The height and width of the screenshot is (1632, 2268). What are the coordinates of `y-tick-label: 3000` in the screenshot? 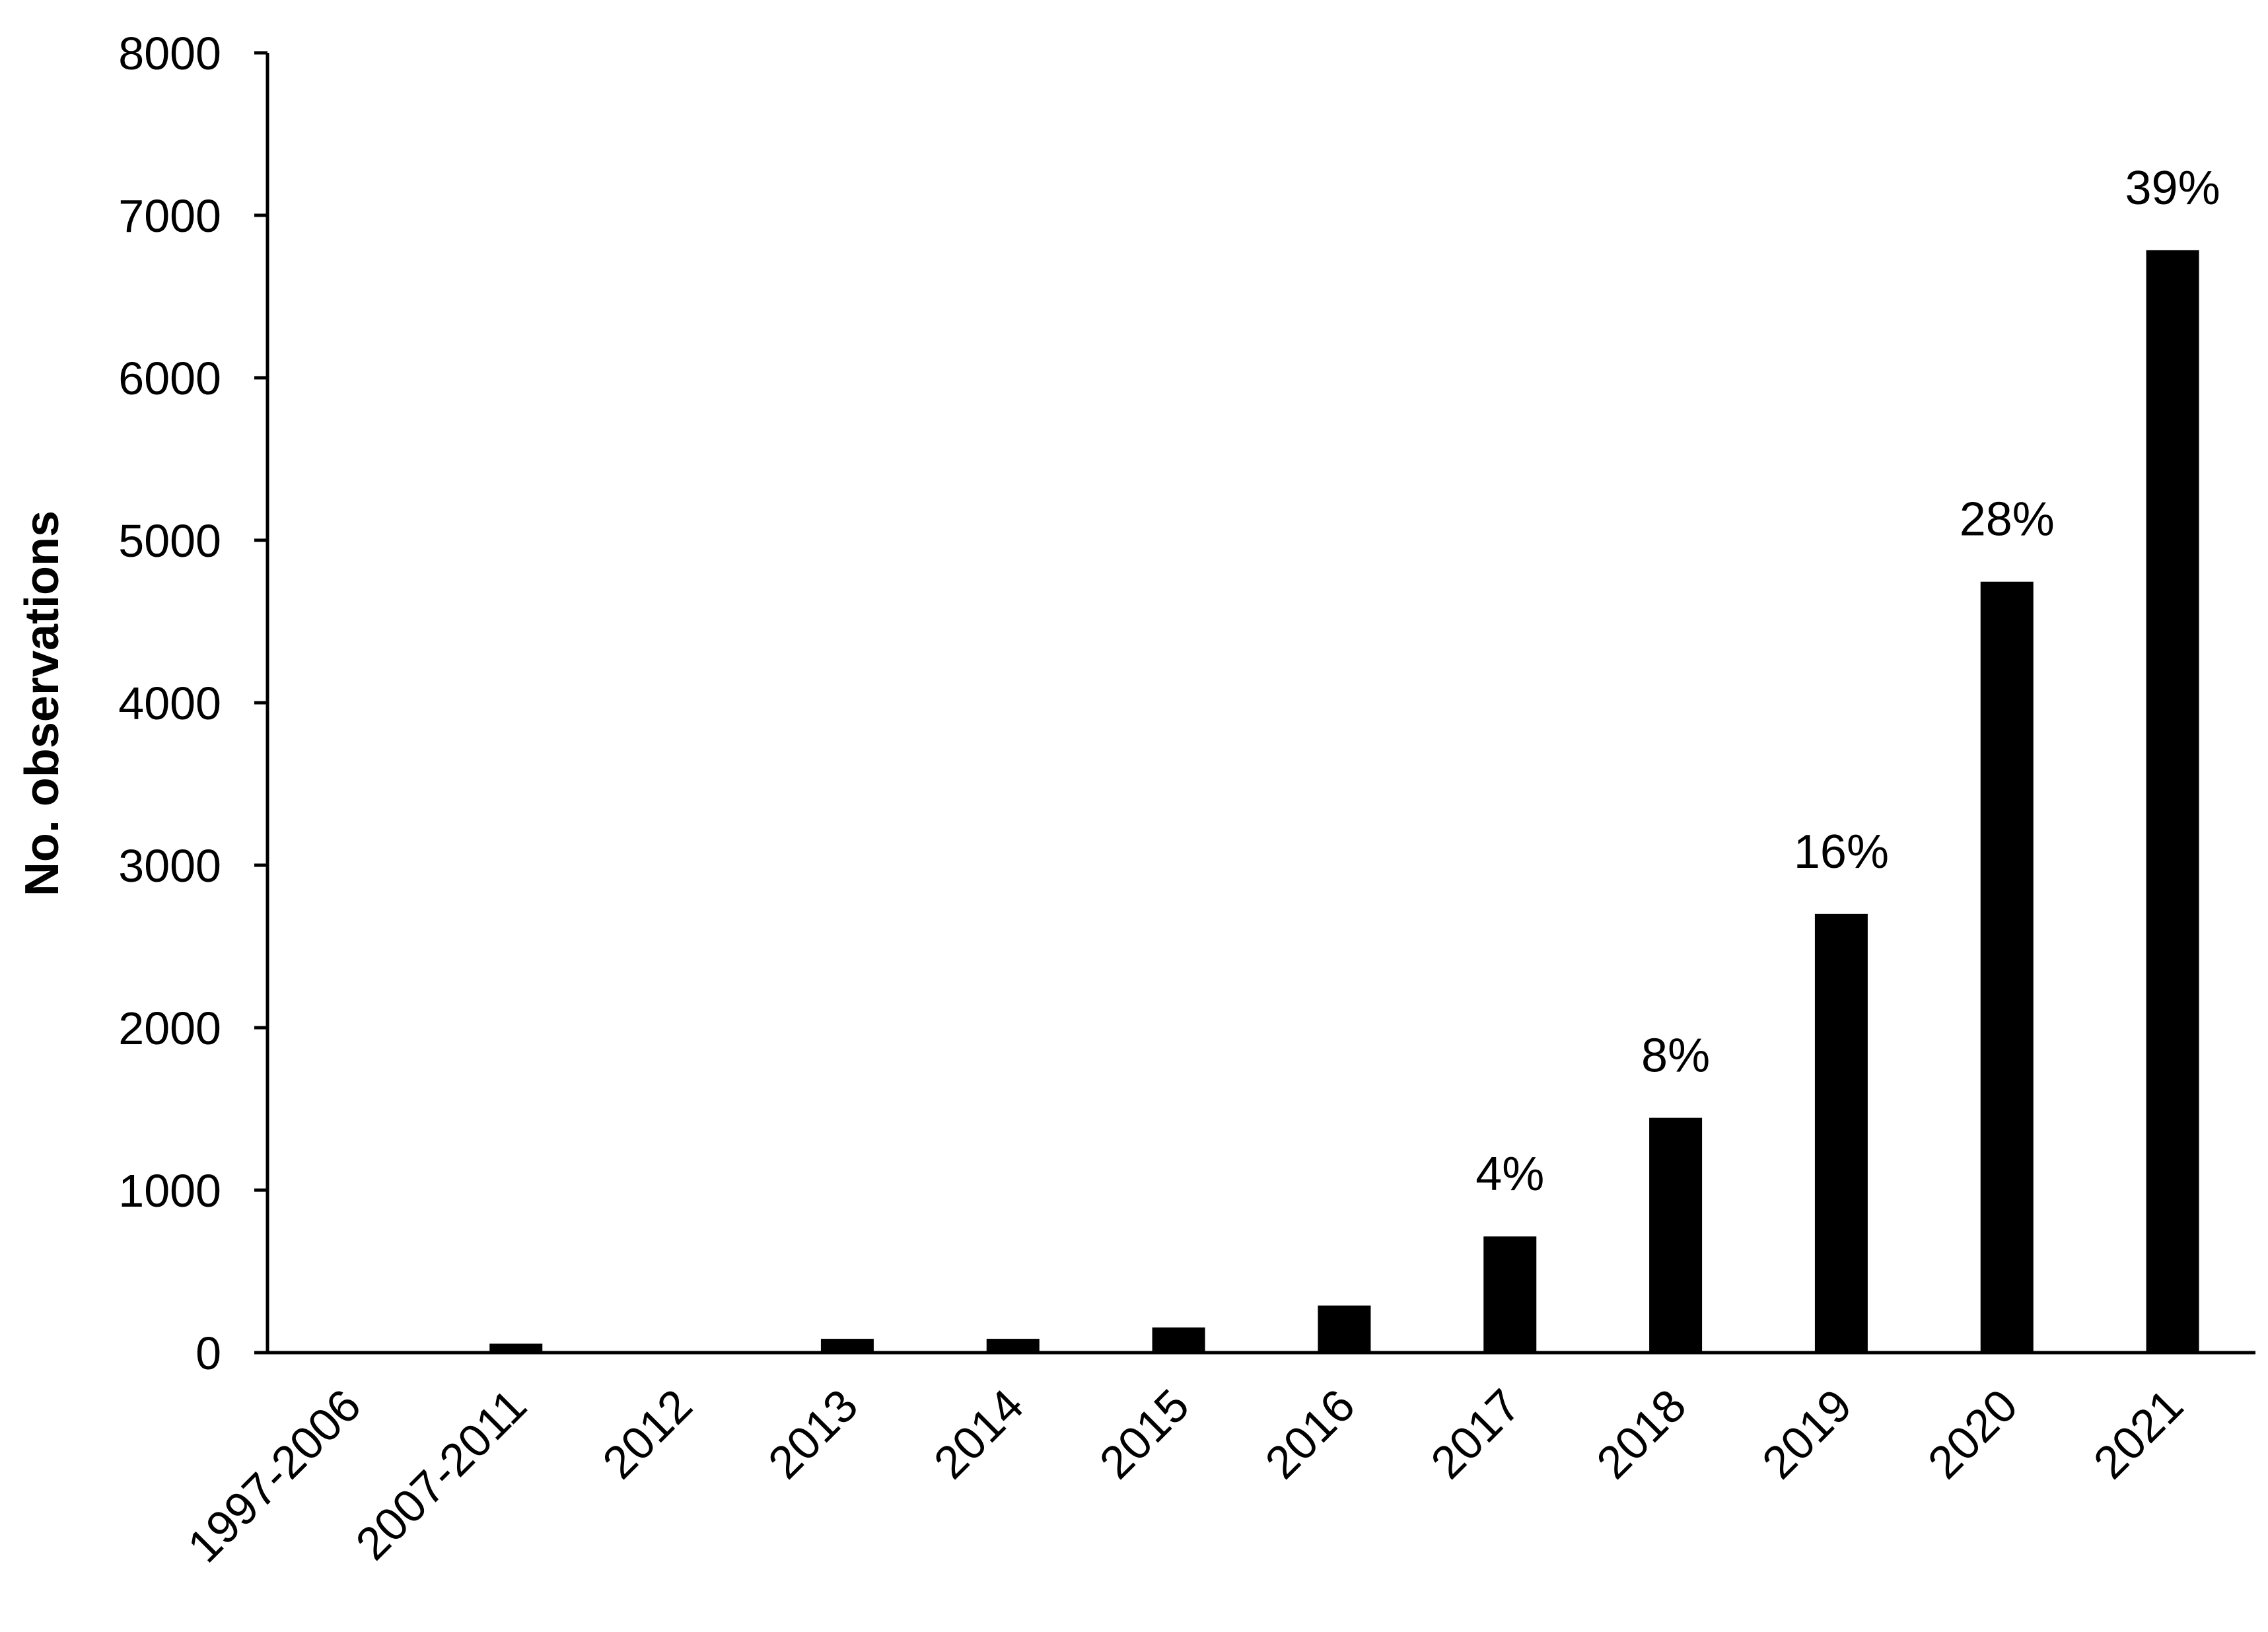 It's located at (169, 866).